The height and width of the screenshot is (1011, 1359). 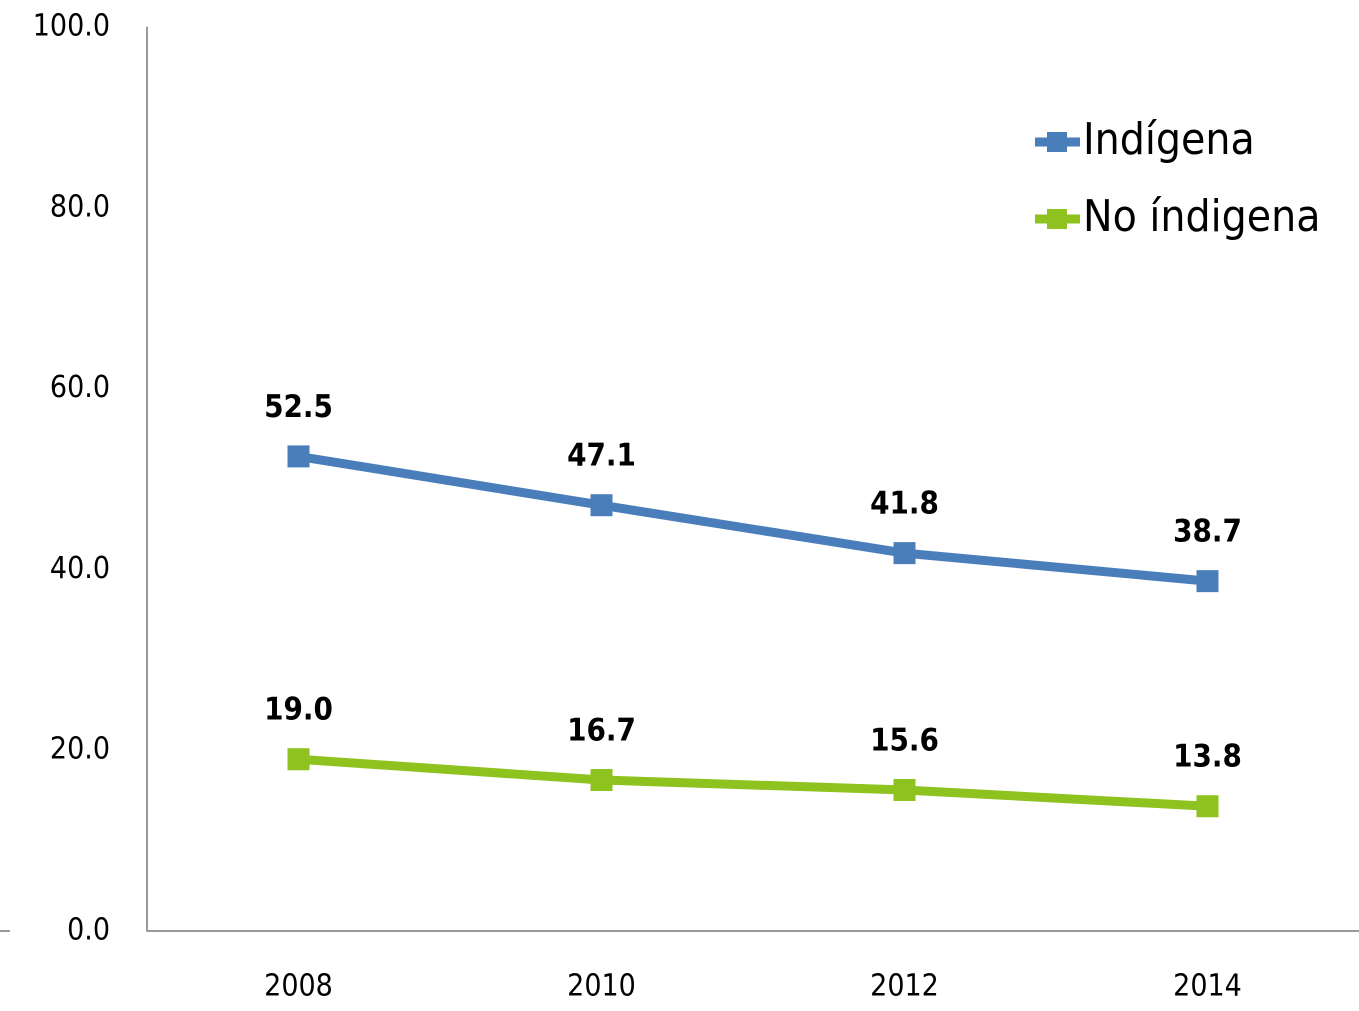 What do you see at coordinates (80, 387) in the screenshot?
I see `y-tick-label: 60.0` at bounding box center [80, 387].